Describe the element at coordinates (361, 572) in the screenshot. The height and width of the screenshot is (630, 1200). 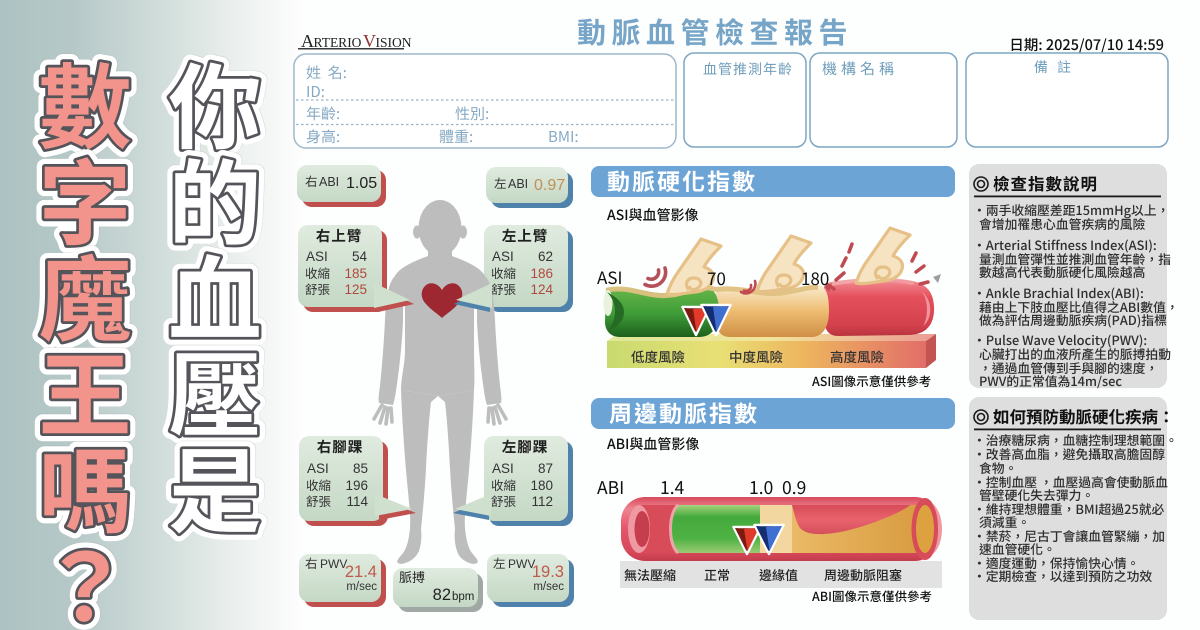
I see `svg-text: 21.4` at that location.